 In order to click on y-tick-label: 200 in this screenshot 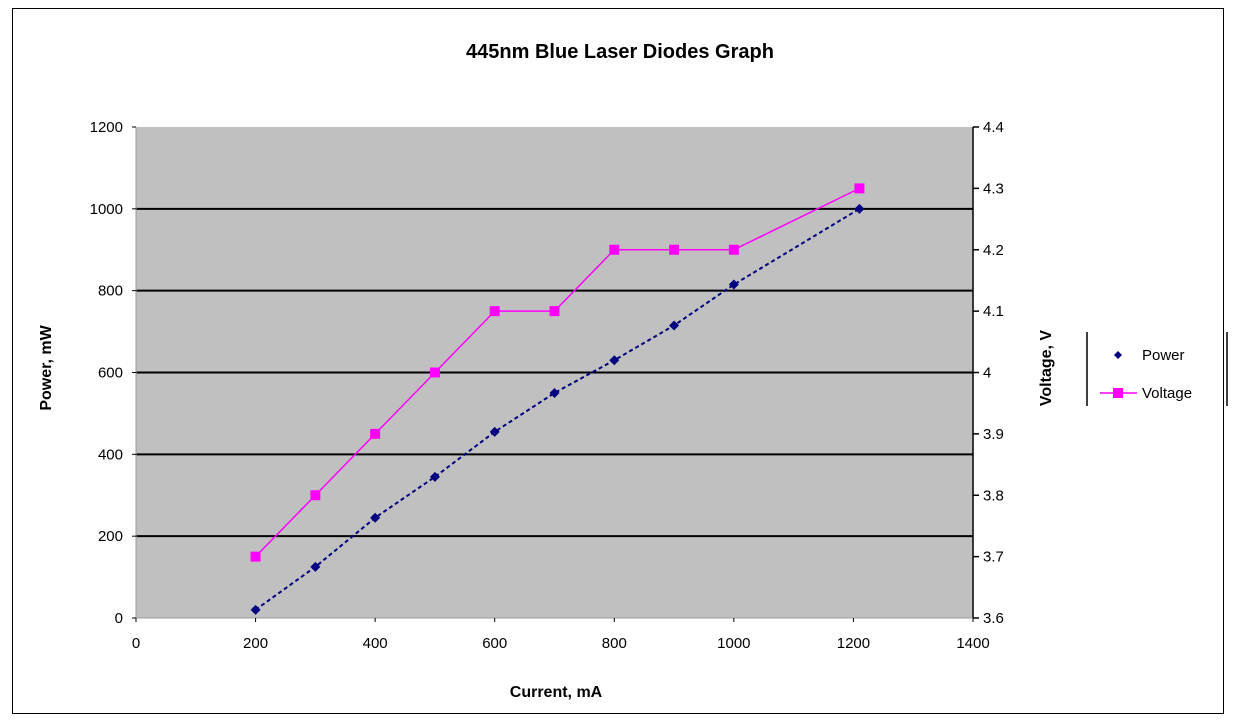, I will do `click(110, 536)`.